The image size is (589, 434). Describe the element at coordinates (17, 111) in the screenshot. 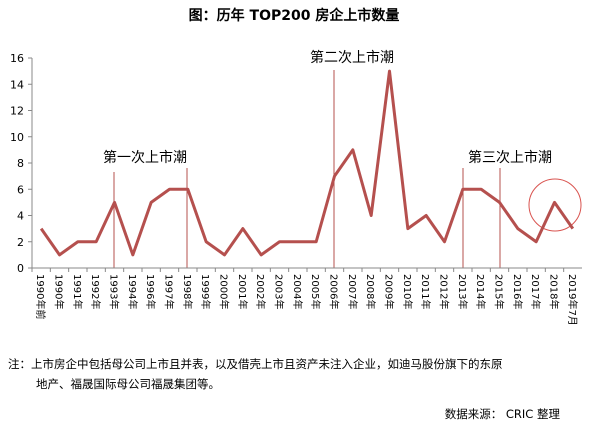

I see `y-tick-label: 12` at that location.